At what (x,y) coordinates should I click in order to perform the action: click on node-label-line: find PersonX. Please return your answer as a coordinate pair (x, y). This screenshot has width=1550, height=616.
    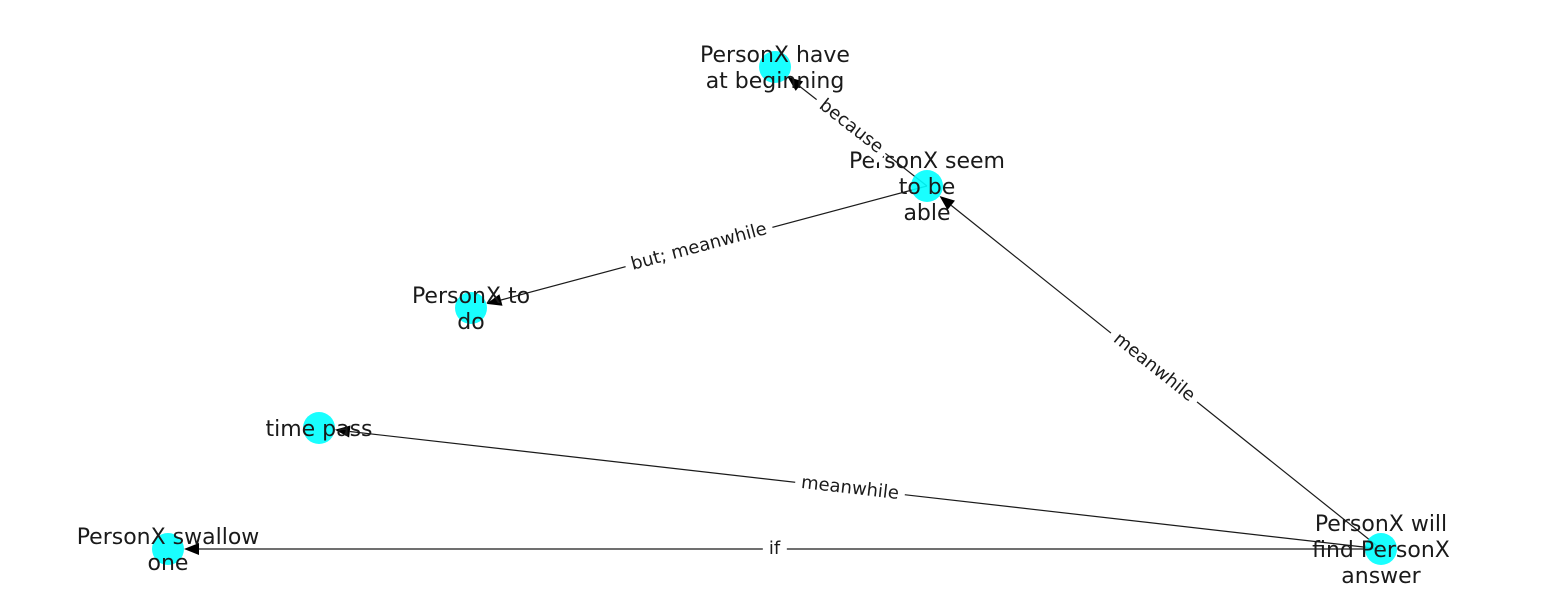
    Looking at the image, I should click on (1381, 550).